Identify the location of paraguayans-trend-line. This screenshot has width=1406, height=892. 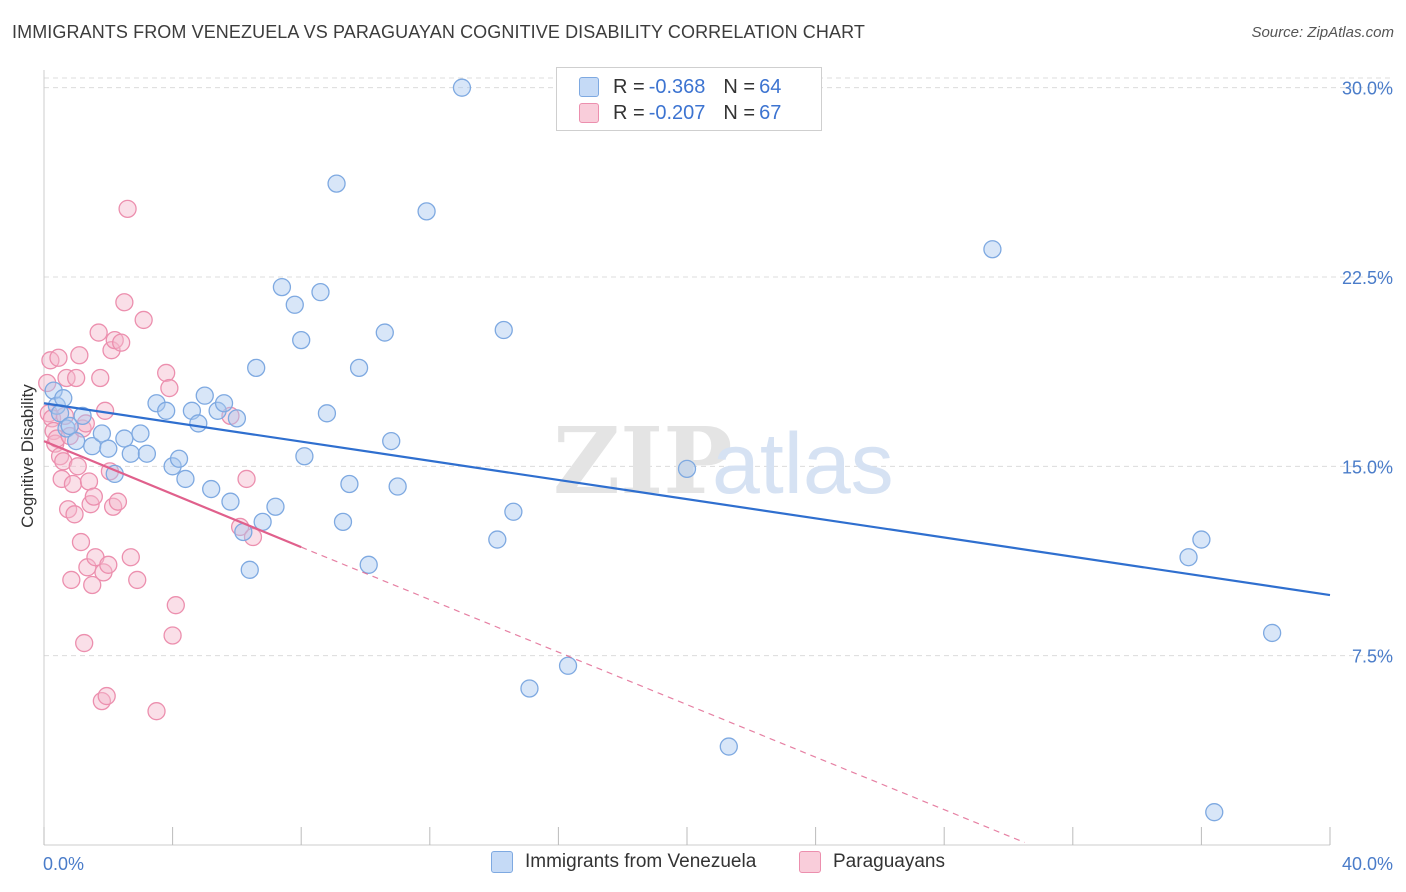
(172, 494).